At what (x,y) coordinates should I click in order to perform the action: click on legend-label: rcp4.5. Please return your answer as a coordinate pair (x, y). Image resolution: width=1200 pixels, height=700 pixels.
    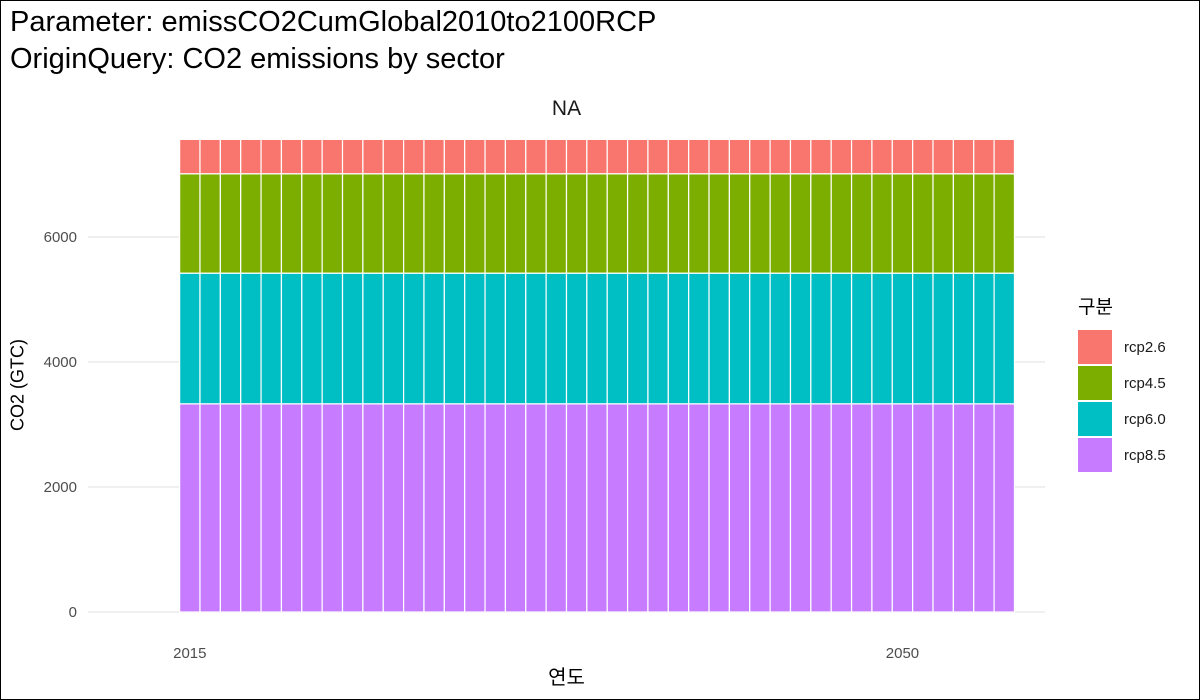
    Looking at the image, I should click on (1145, 383).